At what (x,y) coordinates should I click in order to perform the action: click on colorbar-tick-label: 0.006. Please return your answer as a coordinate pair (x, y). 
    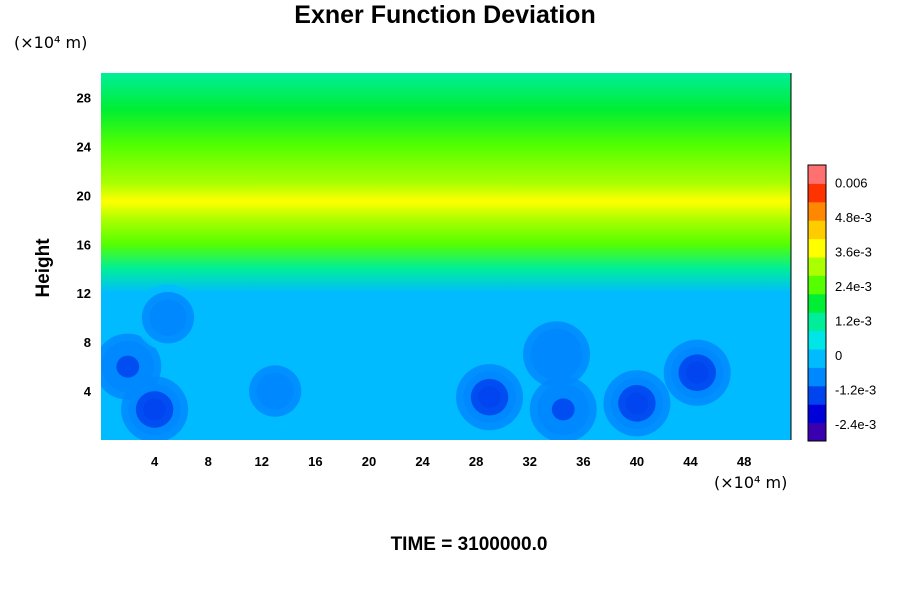
    Looking at the image, I should click on (851, 182).